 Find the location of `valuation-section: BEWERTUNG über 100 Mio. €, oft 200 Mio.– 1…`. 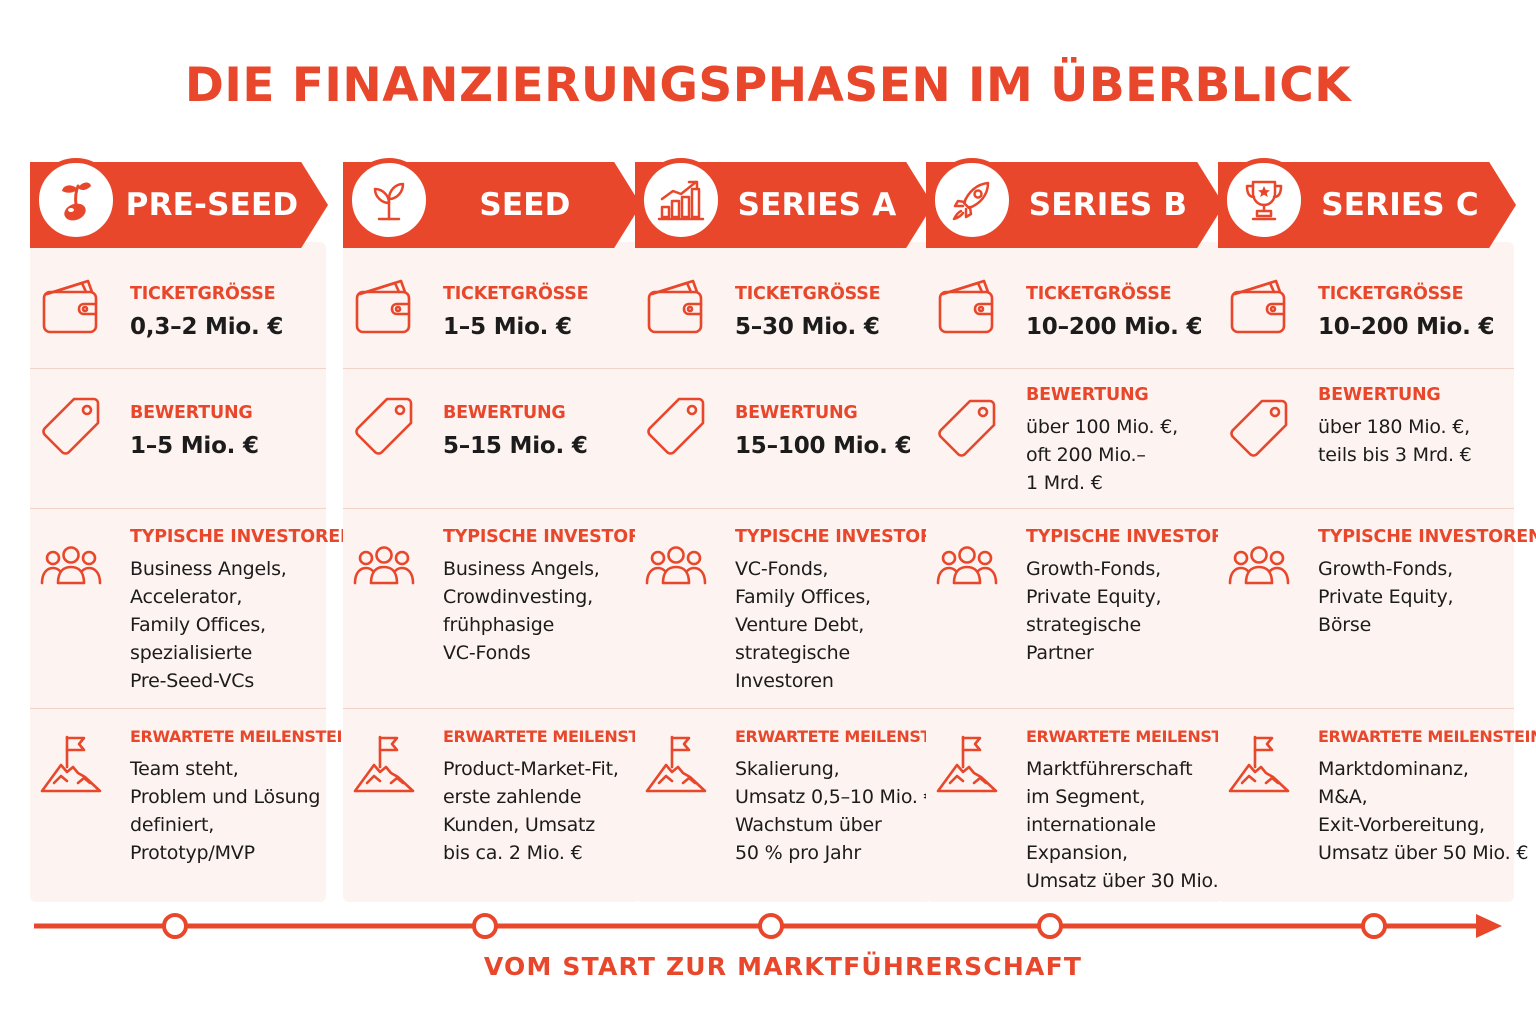

valuation-section: BEWERTUNG über 100 Mio. €, oft 200 Mio.– 1… is located at coordinates (1074, 438).